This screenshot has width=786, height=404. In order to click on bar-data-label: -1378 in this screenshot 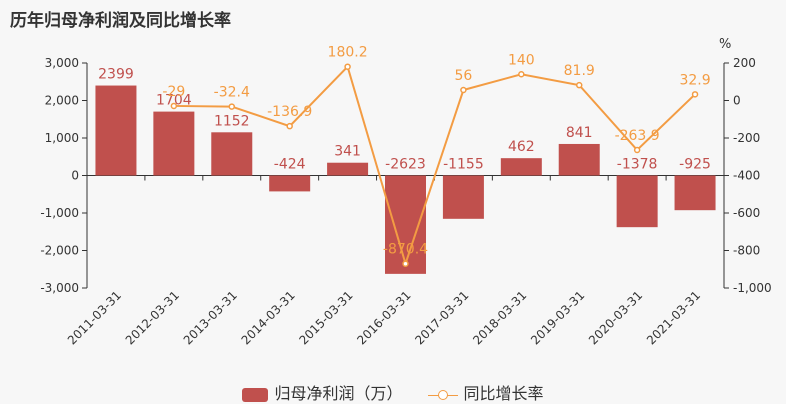, I will do `click(637, 165)`.